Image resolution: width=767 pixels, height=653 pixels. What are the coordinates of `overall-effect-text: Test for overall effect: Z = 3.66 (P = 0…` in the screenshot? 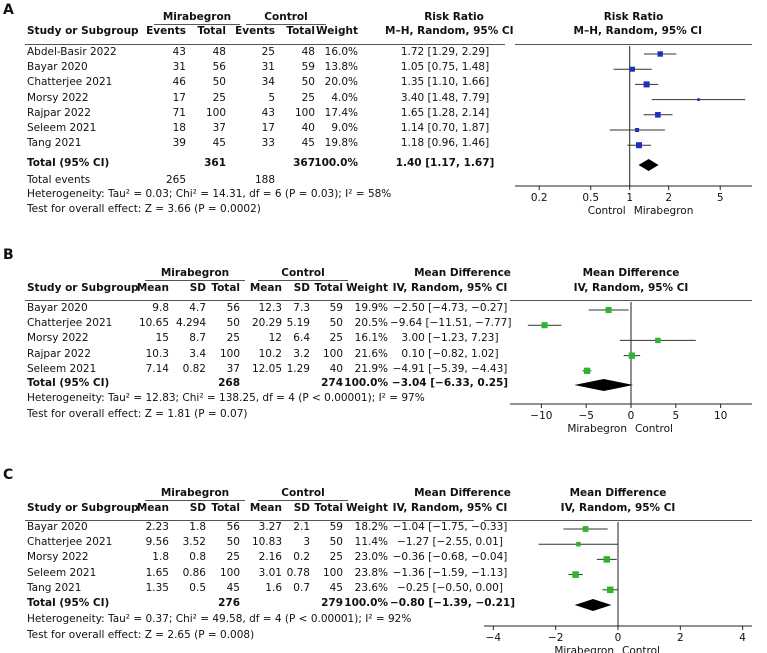 It's located at (144, 209).